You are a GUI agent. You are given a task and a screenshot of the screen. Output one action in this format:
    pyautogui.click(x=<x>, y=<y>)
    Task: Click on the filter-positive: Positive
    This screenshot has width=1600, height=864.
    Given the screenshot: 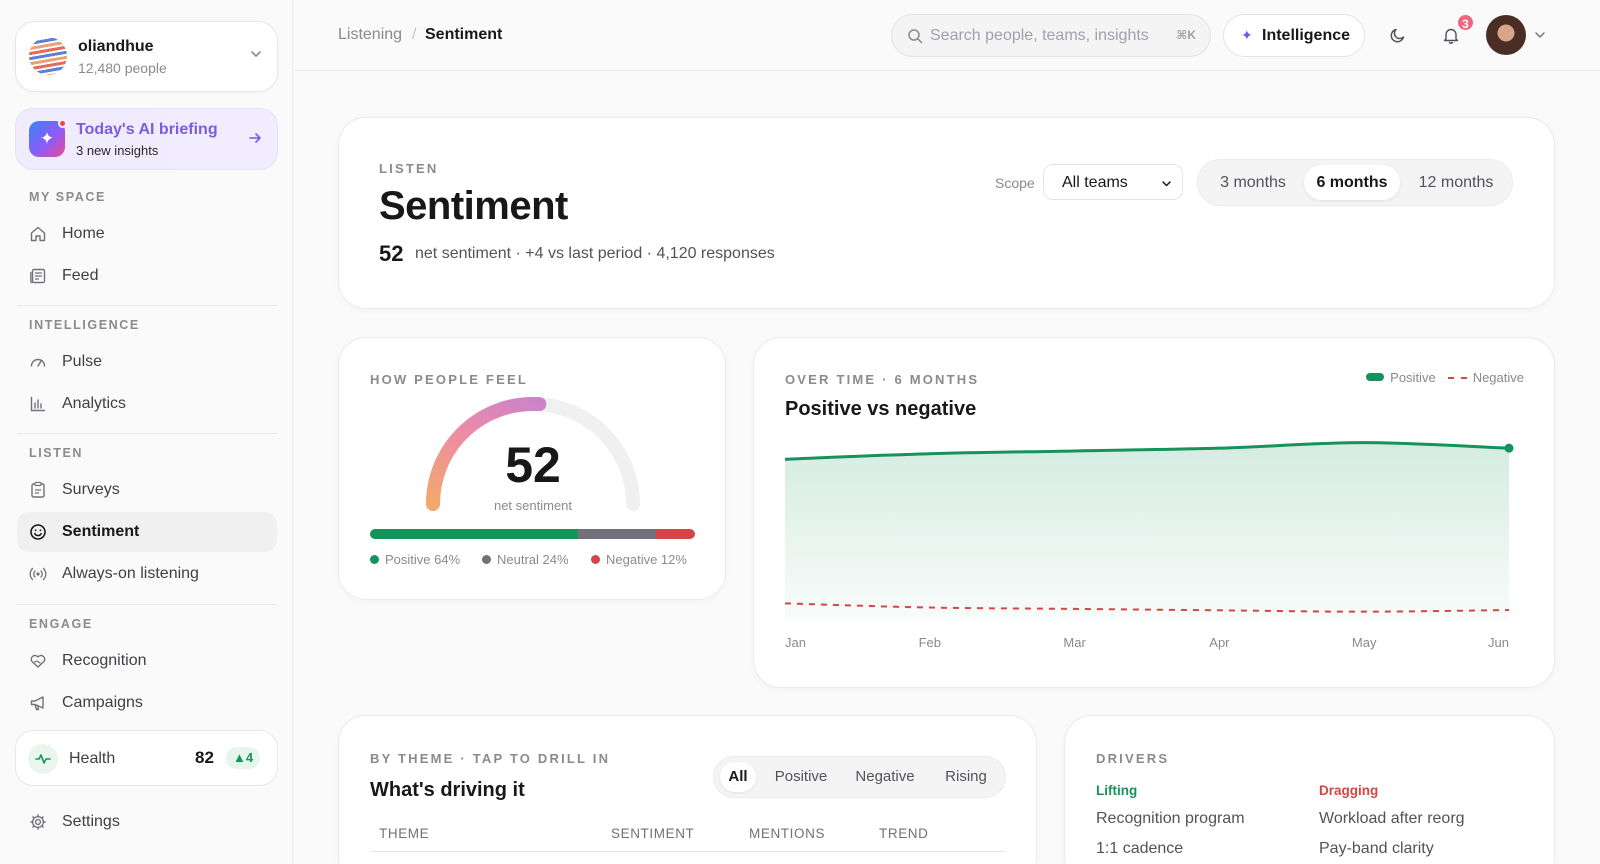 What is the action you would take?
    pyautogui.click(x=801, y=776)
    